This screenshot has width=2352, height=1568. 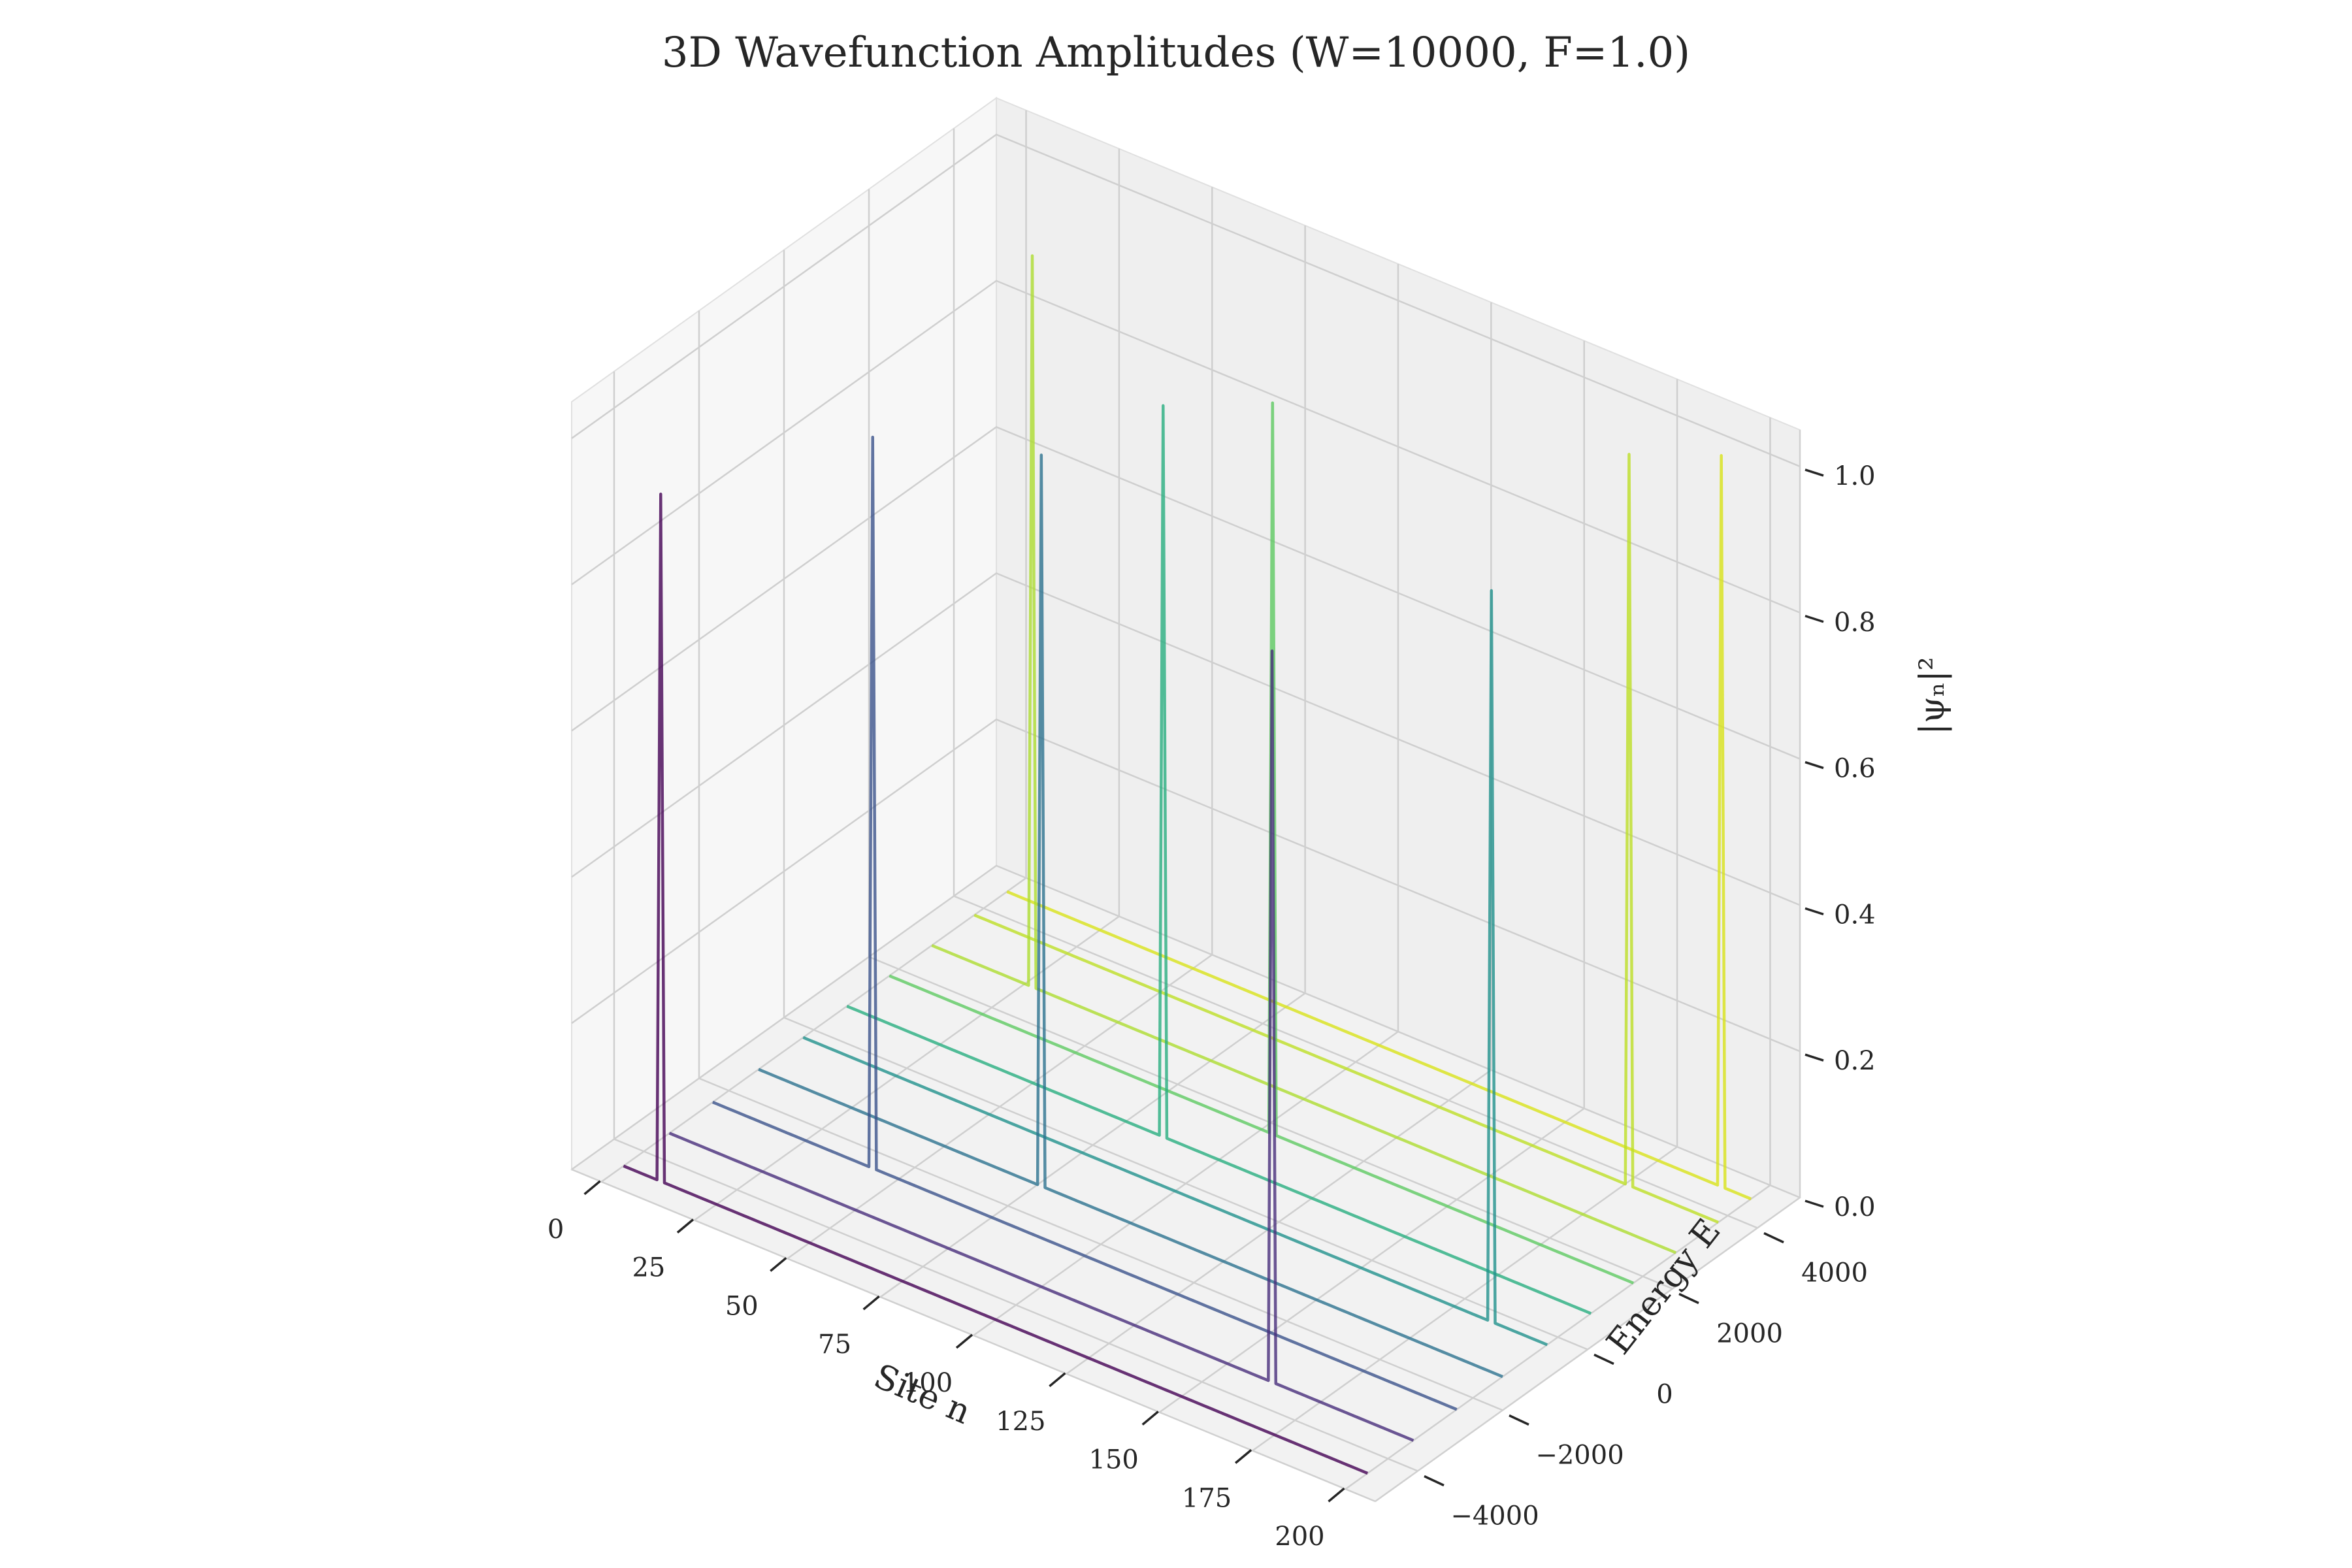 I want to click on x-tick-label: 125, so click(x=1020, y=1422).